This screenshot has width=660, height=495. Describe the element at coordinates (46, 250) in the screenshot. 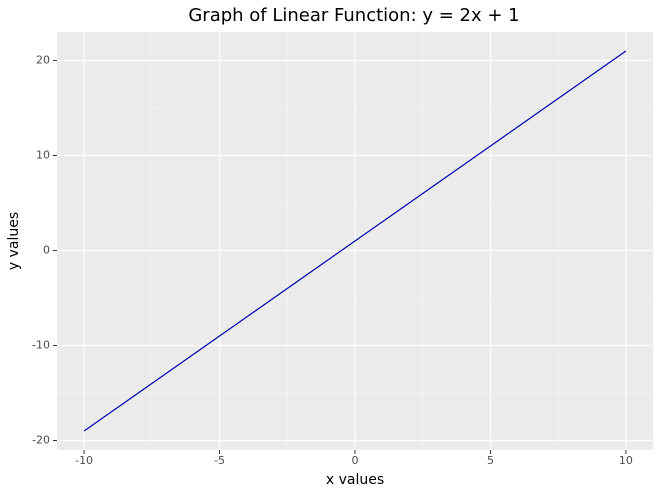

I see `y-tick-label: 0` at that location.